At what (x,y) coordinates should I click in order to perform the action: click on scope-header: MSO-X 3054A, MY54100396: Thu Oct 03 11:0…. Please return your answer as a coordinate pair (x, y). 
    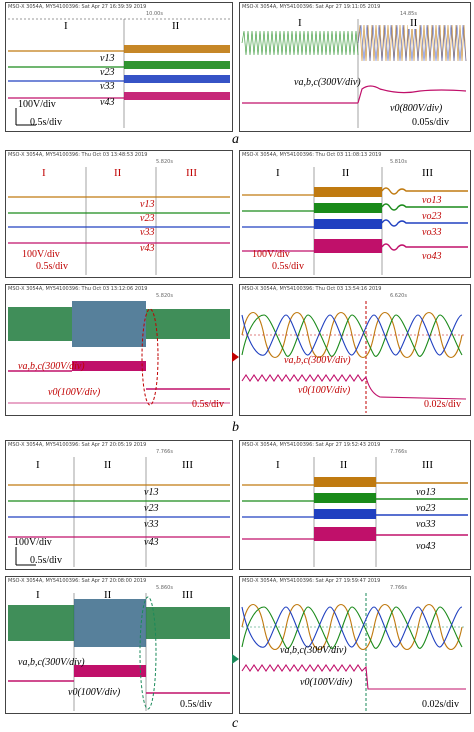
    Looking at the image, I should click on (312, 155).